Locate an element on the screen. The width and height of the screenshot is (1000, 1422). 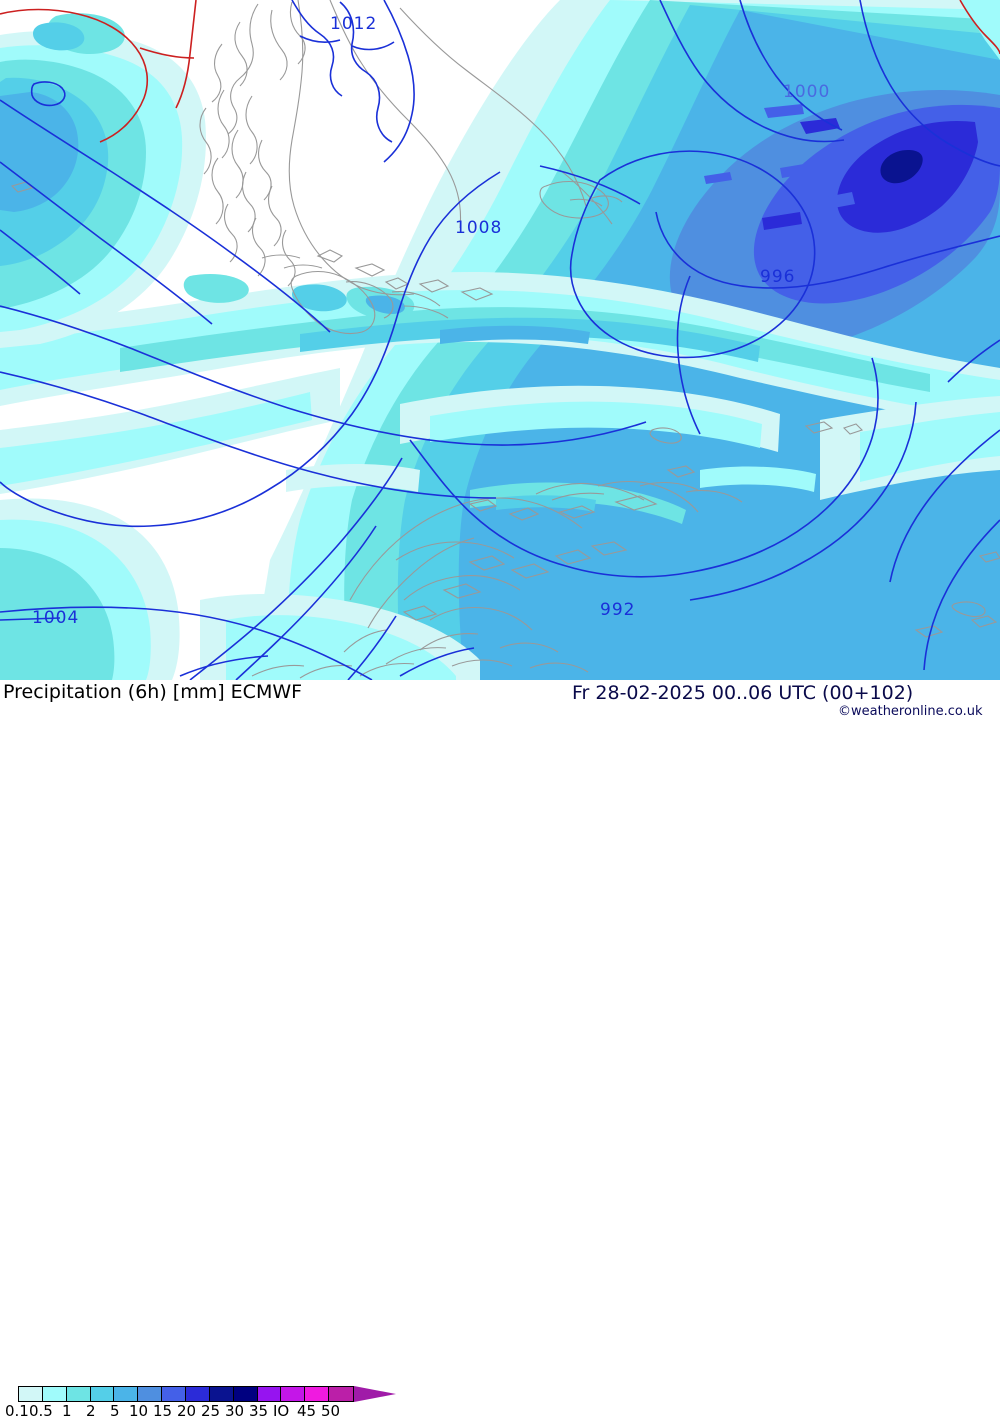
colorbar-tick-30: 30 is located at coordinates (235, 1411).